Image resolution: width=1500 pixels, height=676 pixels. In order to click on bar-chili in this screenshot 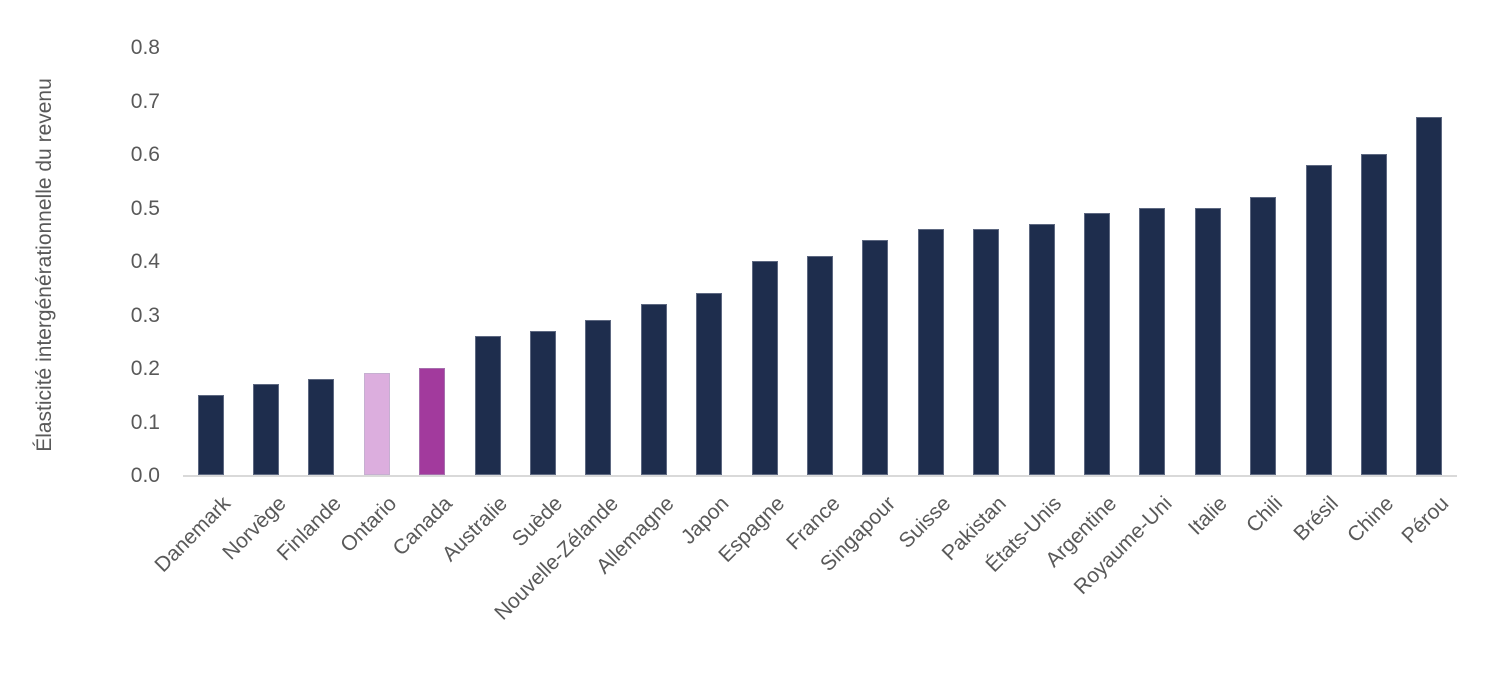, I will do `click(1263, 335)`.